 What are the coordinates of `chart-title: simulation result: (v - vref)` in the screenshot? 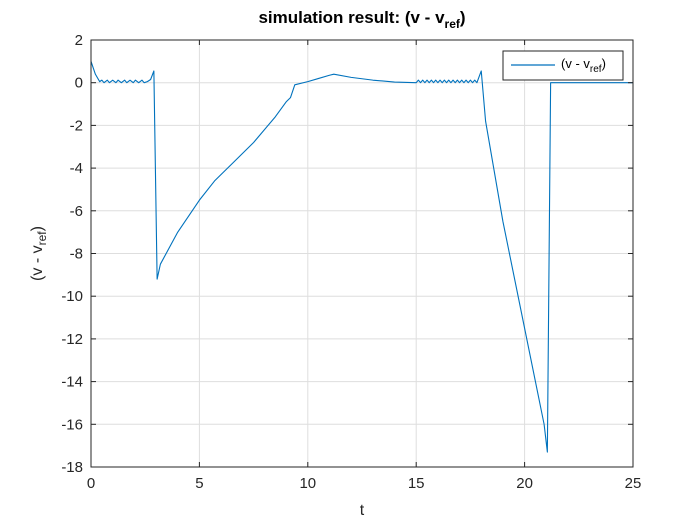 It's located at (361, 19).